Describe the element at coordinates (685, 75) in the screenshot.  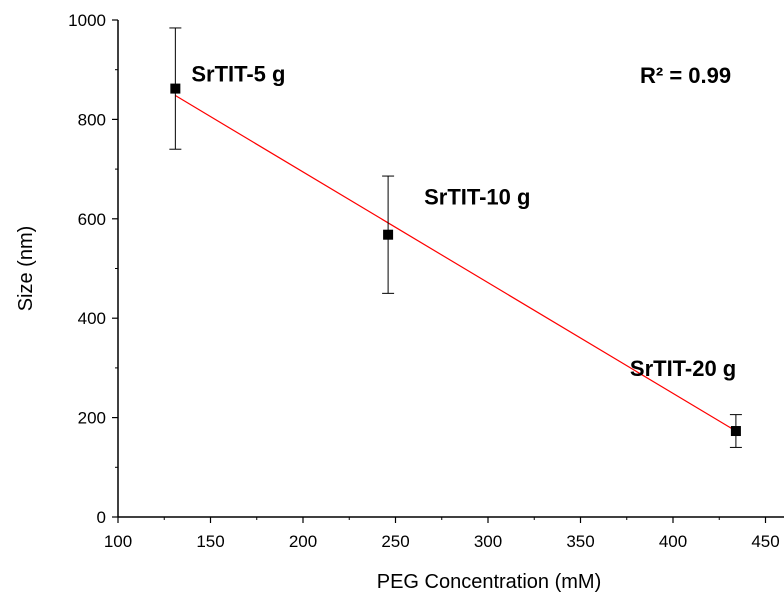
I see `r-squared-annotation: R² = 0.99` at that location.